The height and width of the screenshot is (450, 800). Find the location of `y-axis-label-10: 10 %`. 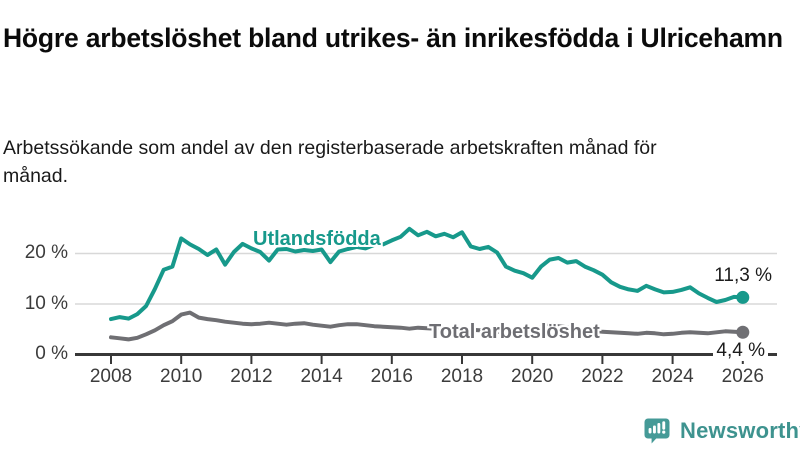

y-axis-label-10: 10 % is located at coordinates (46, 303).